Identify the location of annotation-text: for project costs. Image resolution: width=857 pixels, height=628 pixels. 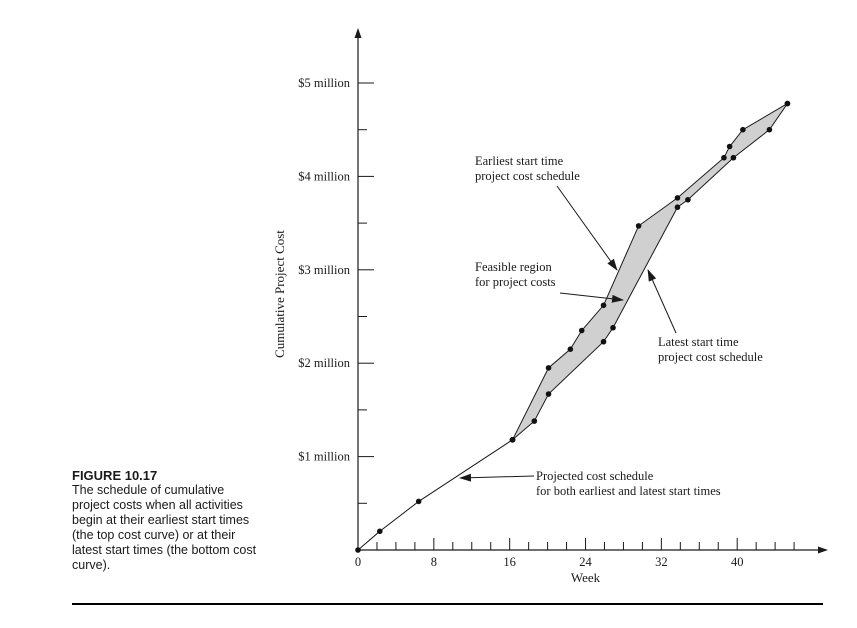
(515, 282).